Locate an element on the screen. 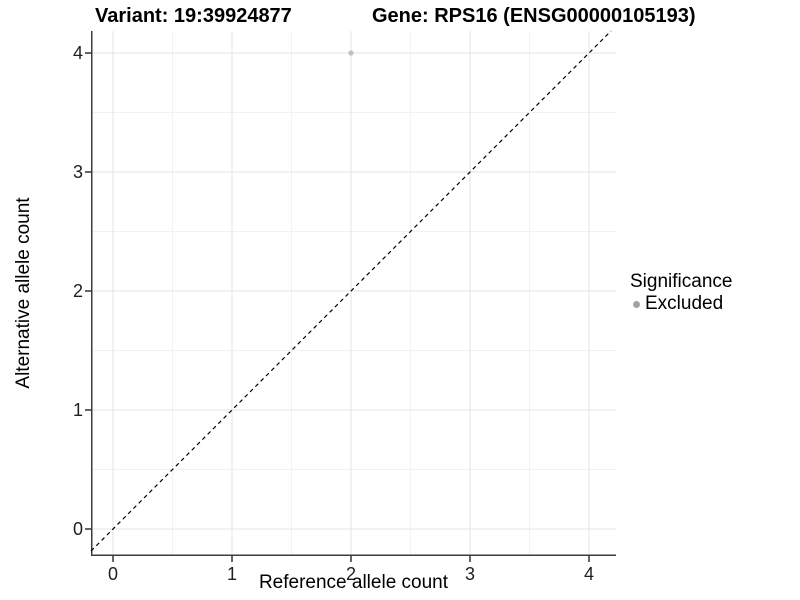 The width and height of the screenshot is (800, 600). y-axis-title: Alternative allele count is located at coordinates (23, 293).